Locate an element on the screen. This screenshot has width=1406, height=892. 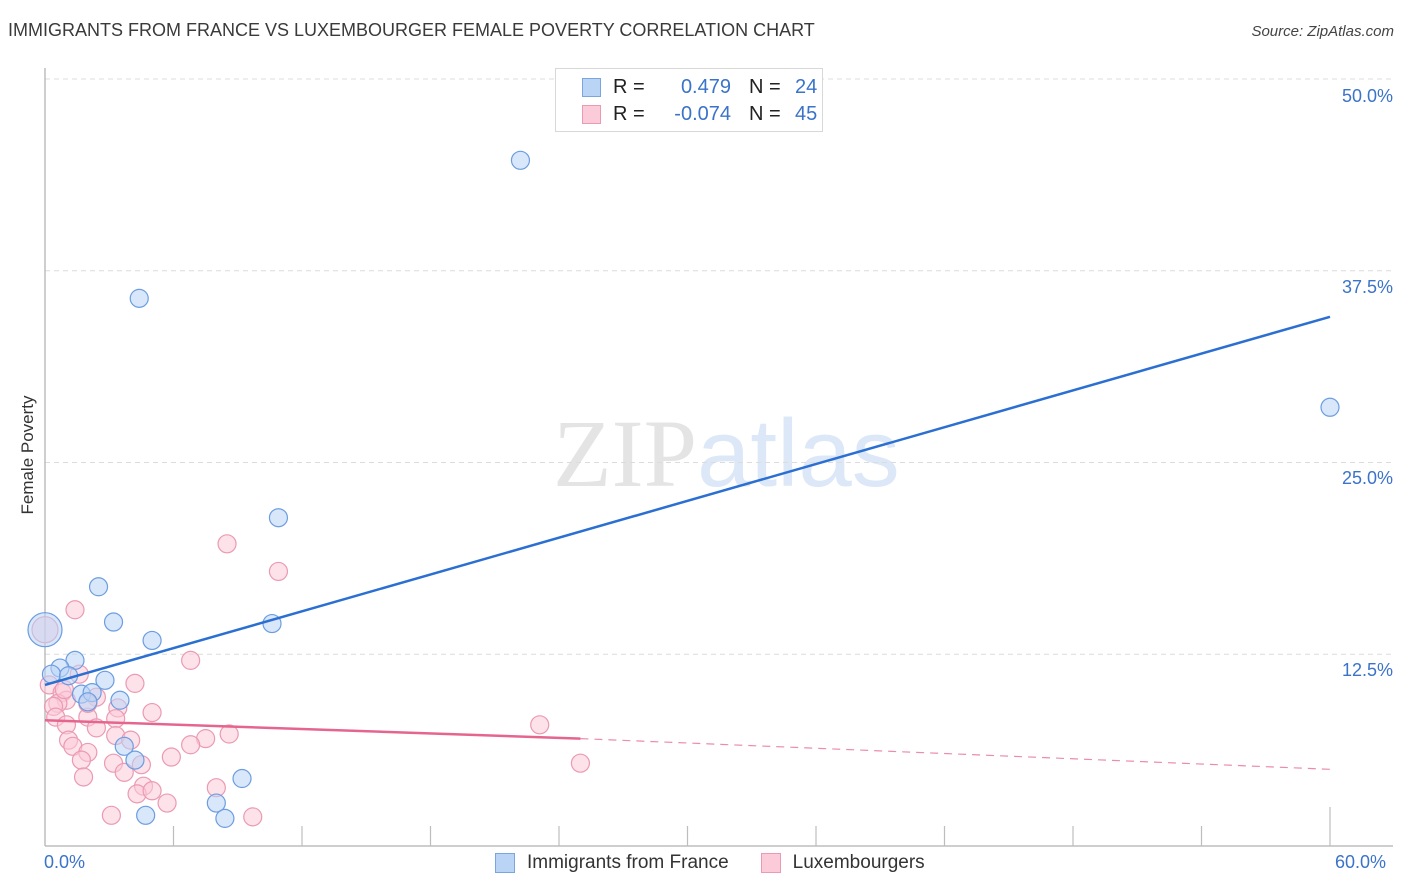
luxembourgers-points is located at coordinates (311, 680).